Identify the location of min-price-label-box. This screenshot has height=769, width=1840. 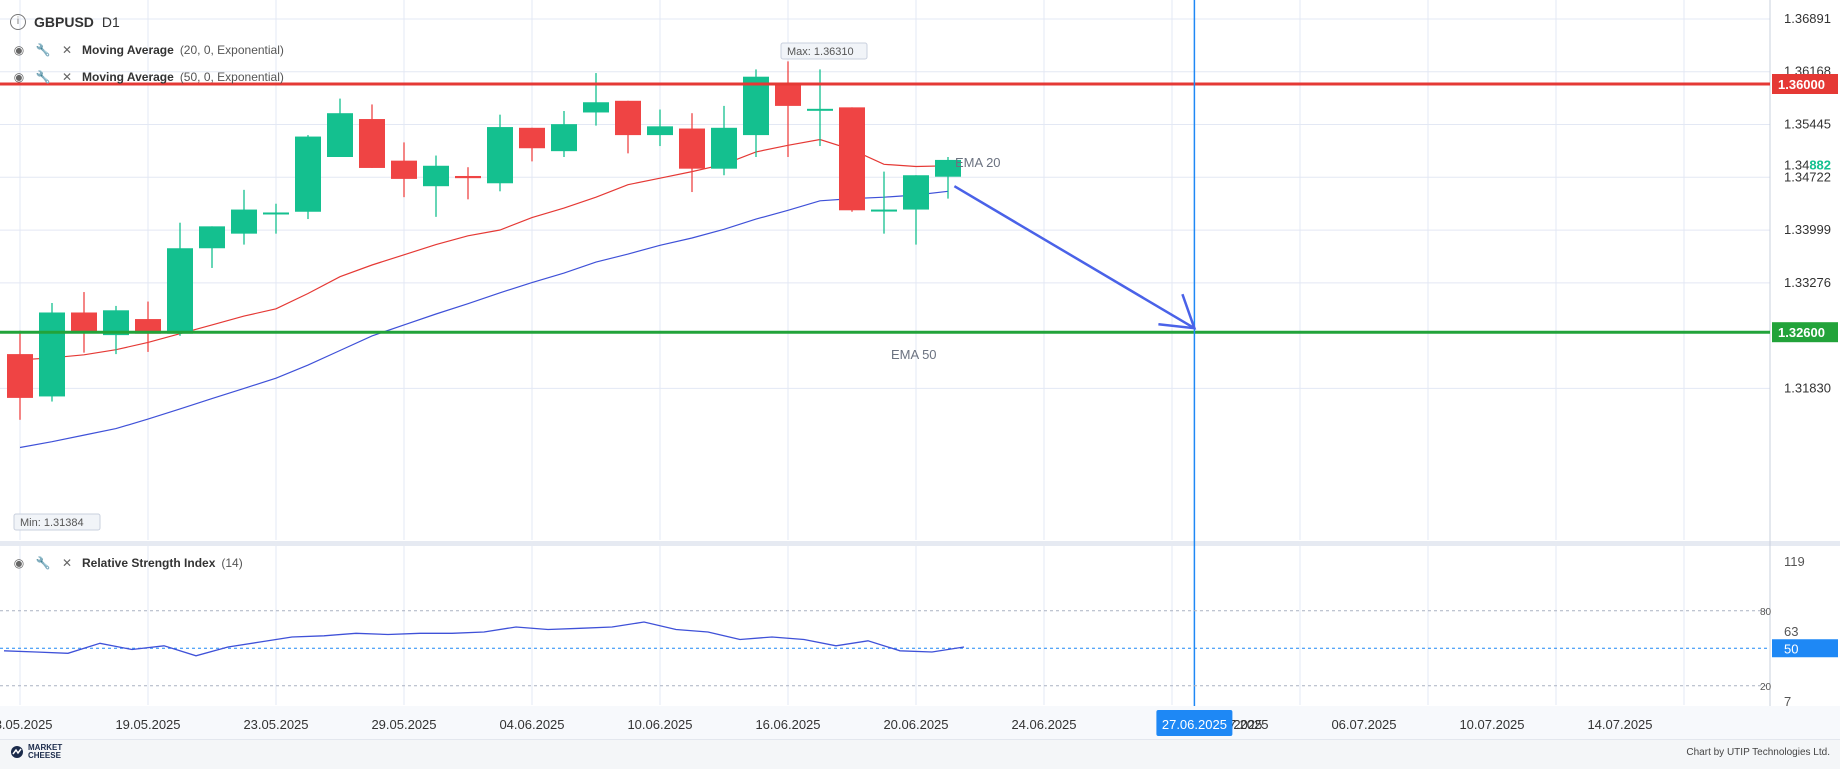
(57, 522).